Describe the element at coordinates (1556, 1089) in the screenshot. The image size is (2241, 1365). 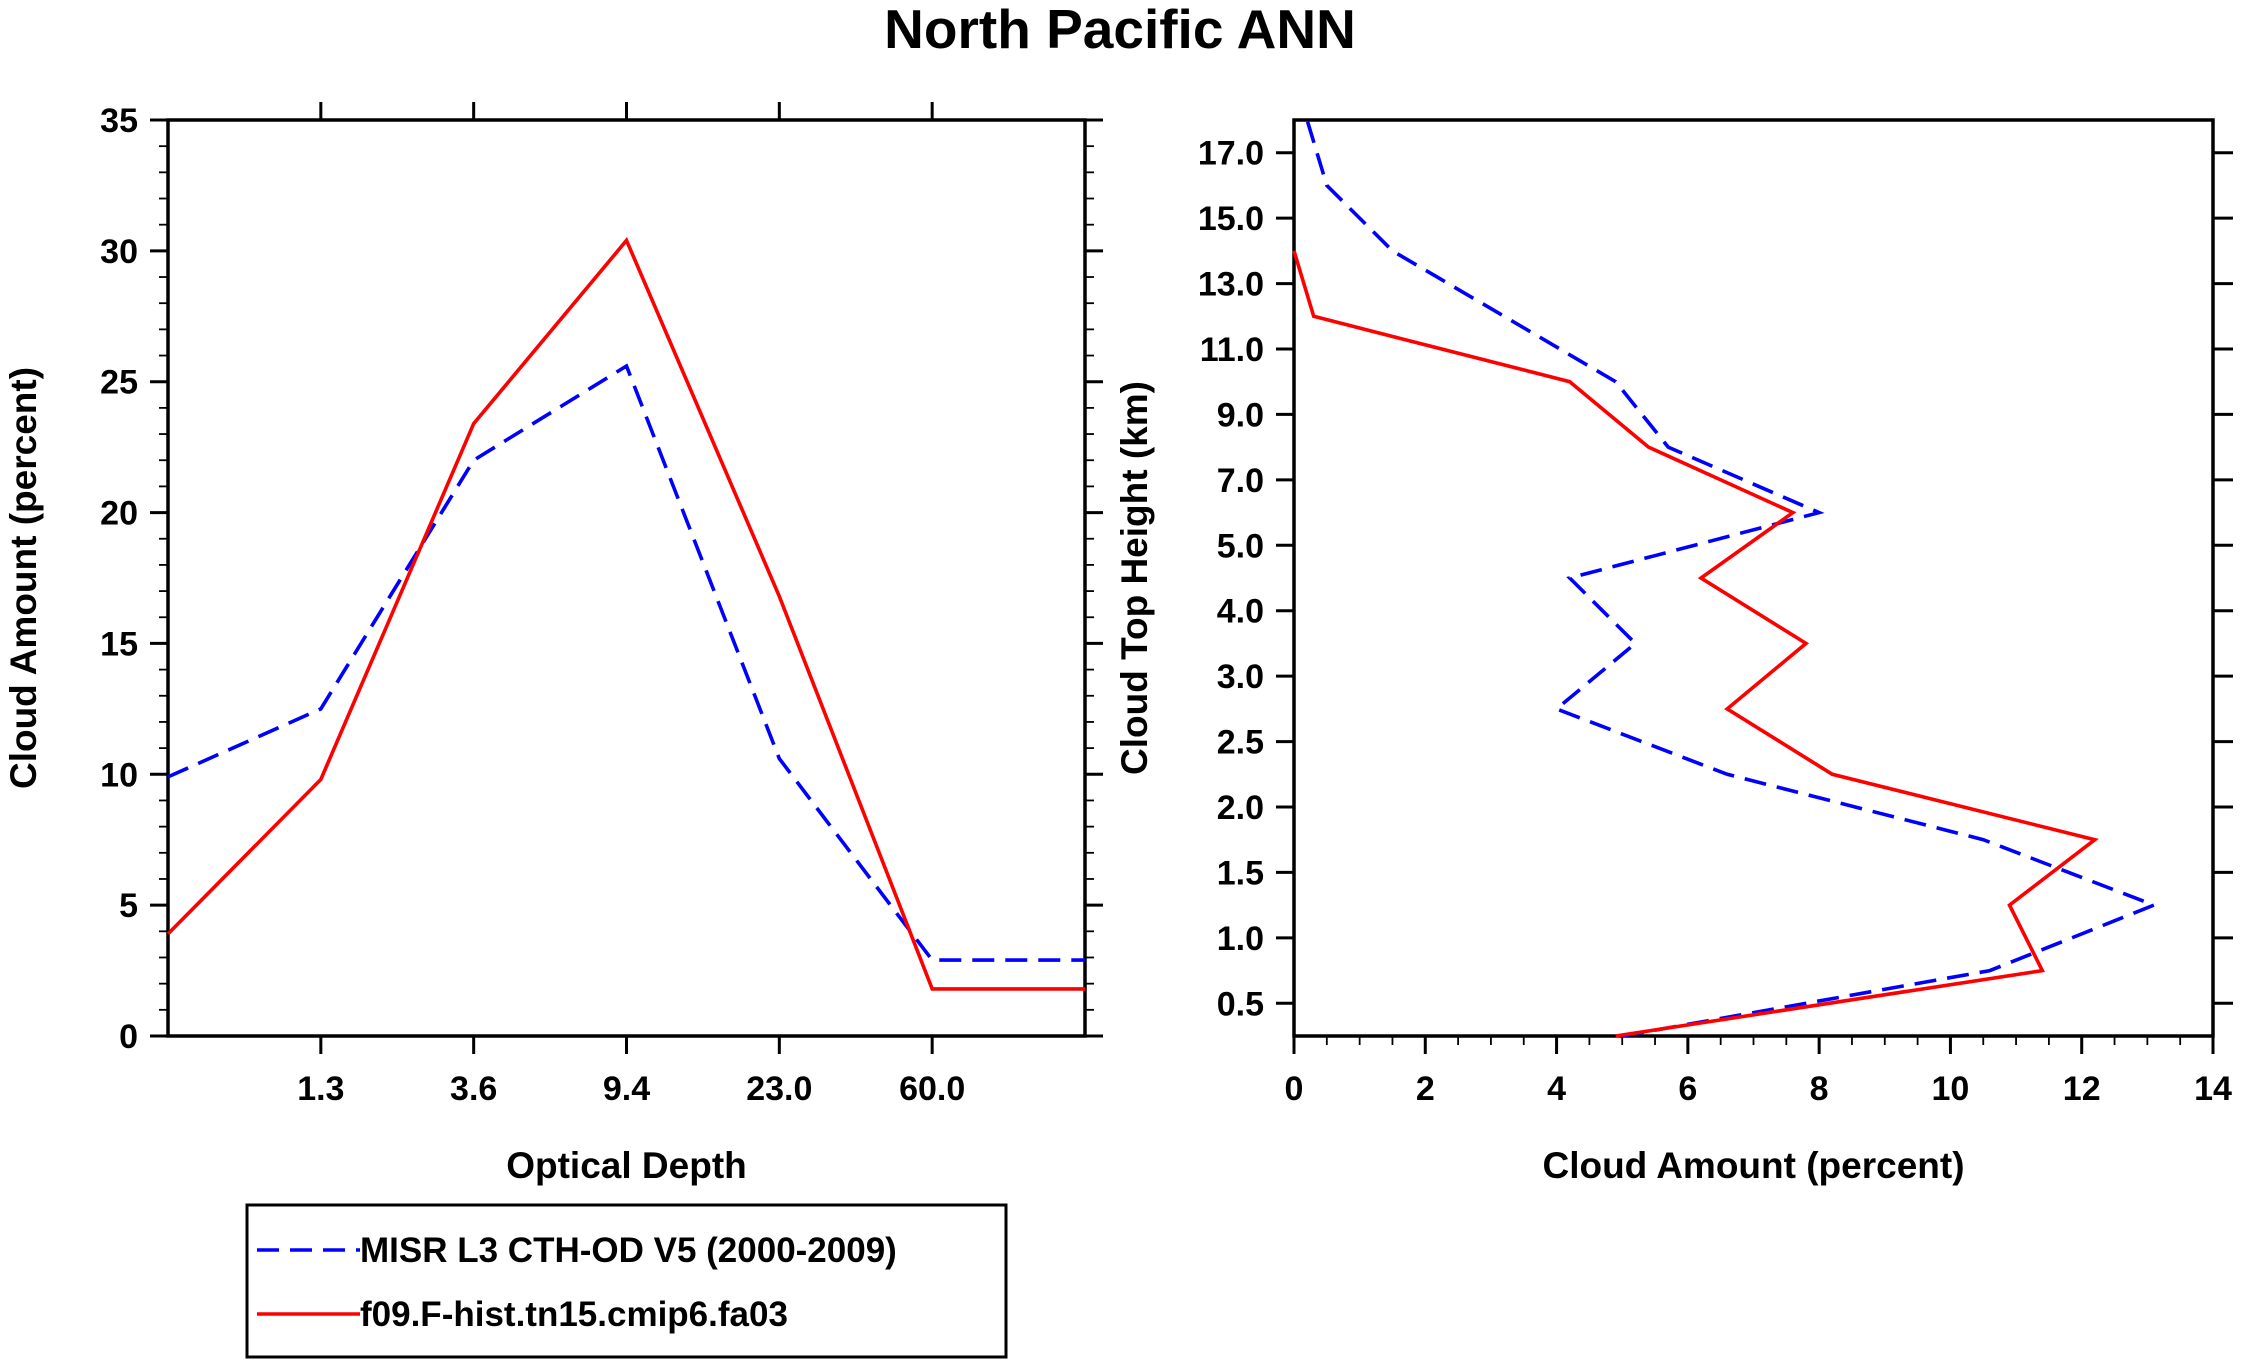
I see `x-tick-label: 4` at that location.